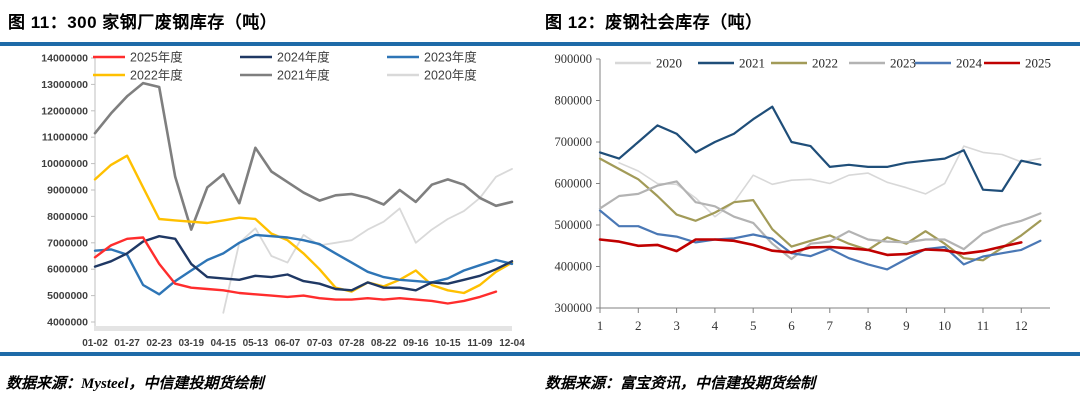 This screenshot has width=1080, height=402. What do you see at coordinates (135, 384) in the screenshot?
I see `source-note-left: 数据来源：Mysteel，中信建投期货绘制` at bounding box center [135, 384].